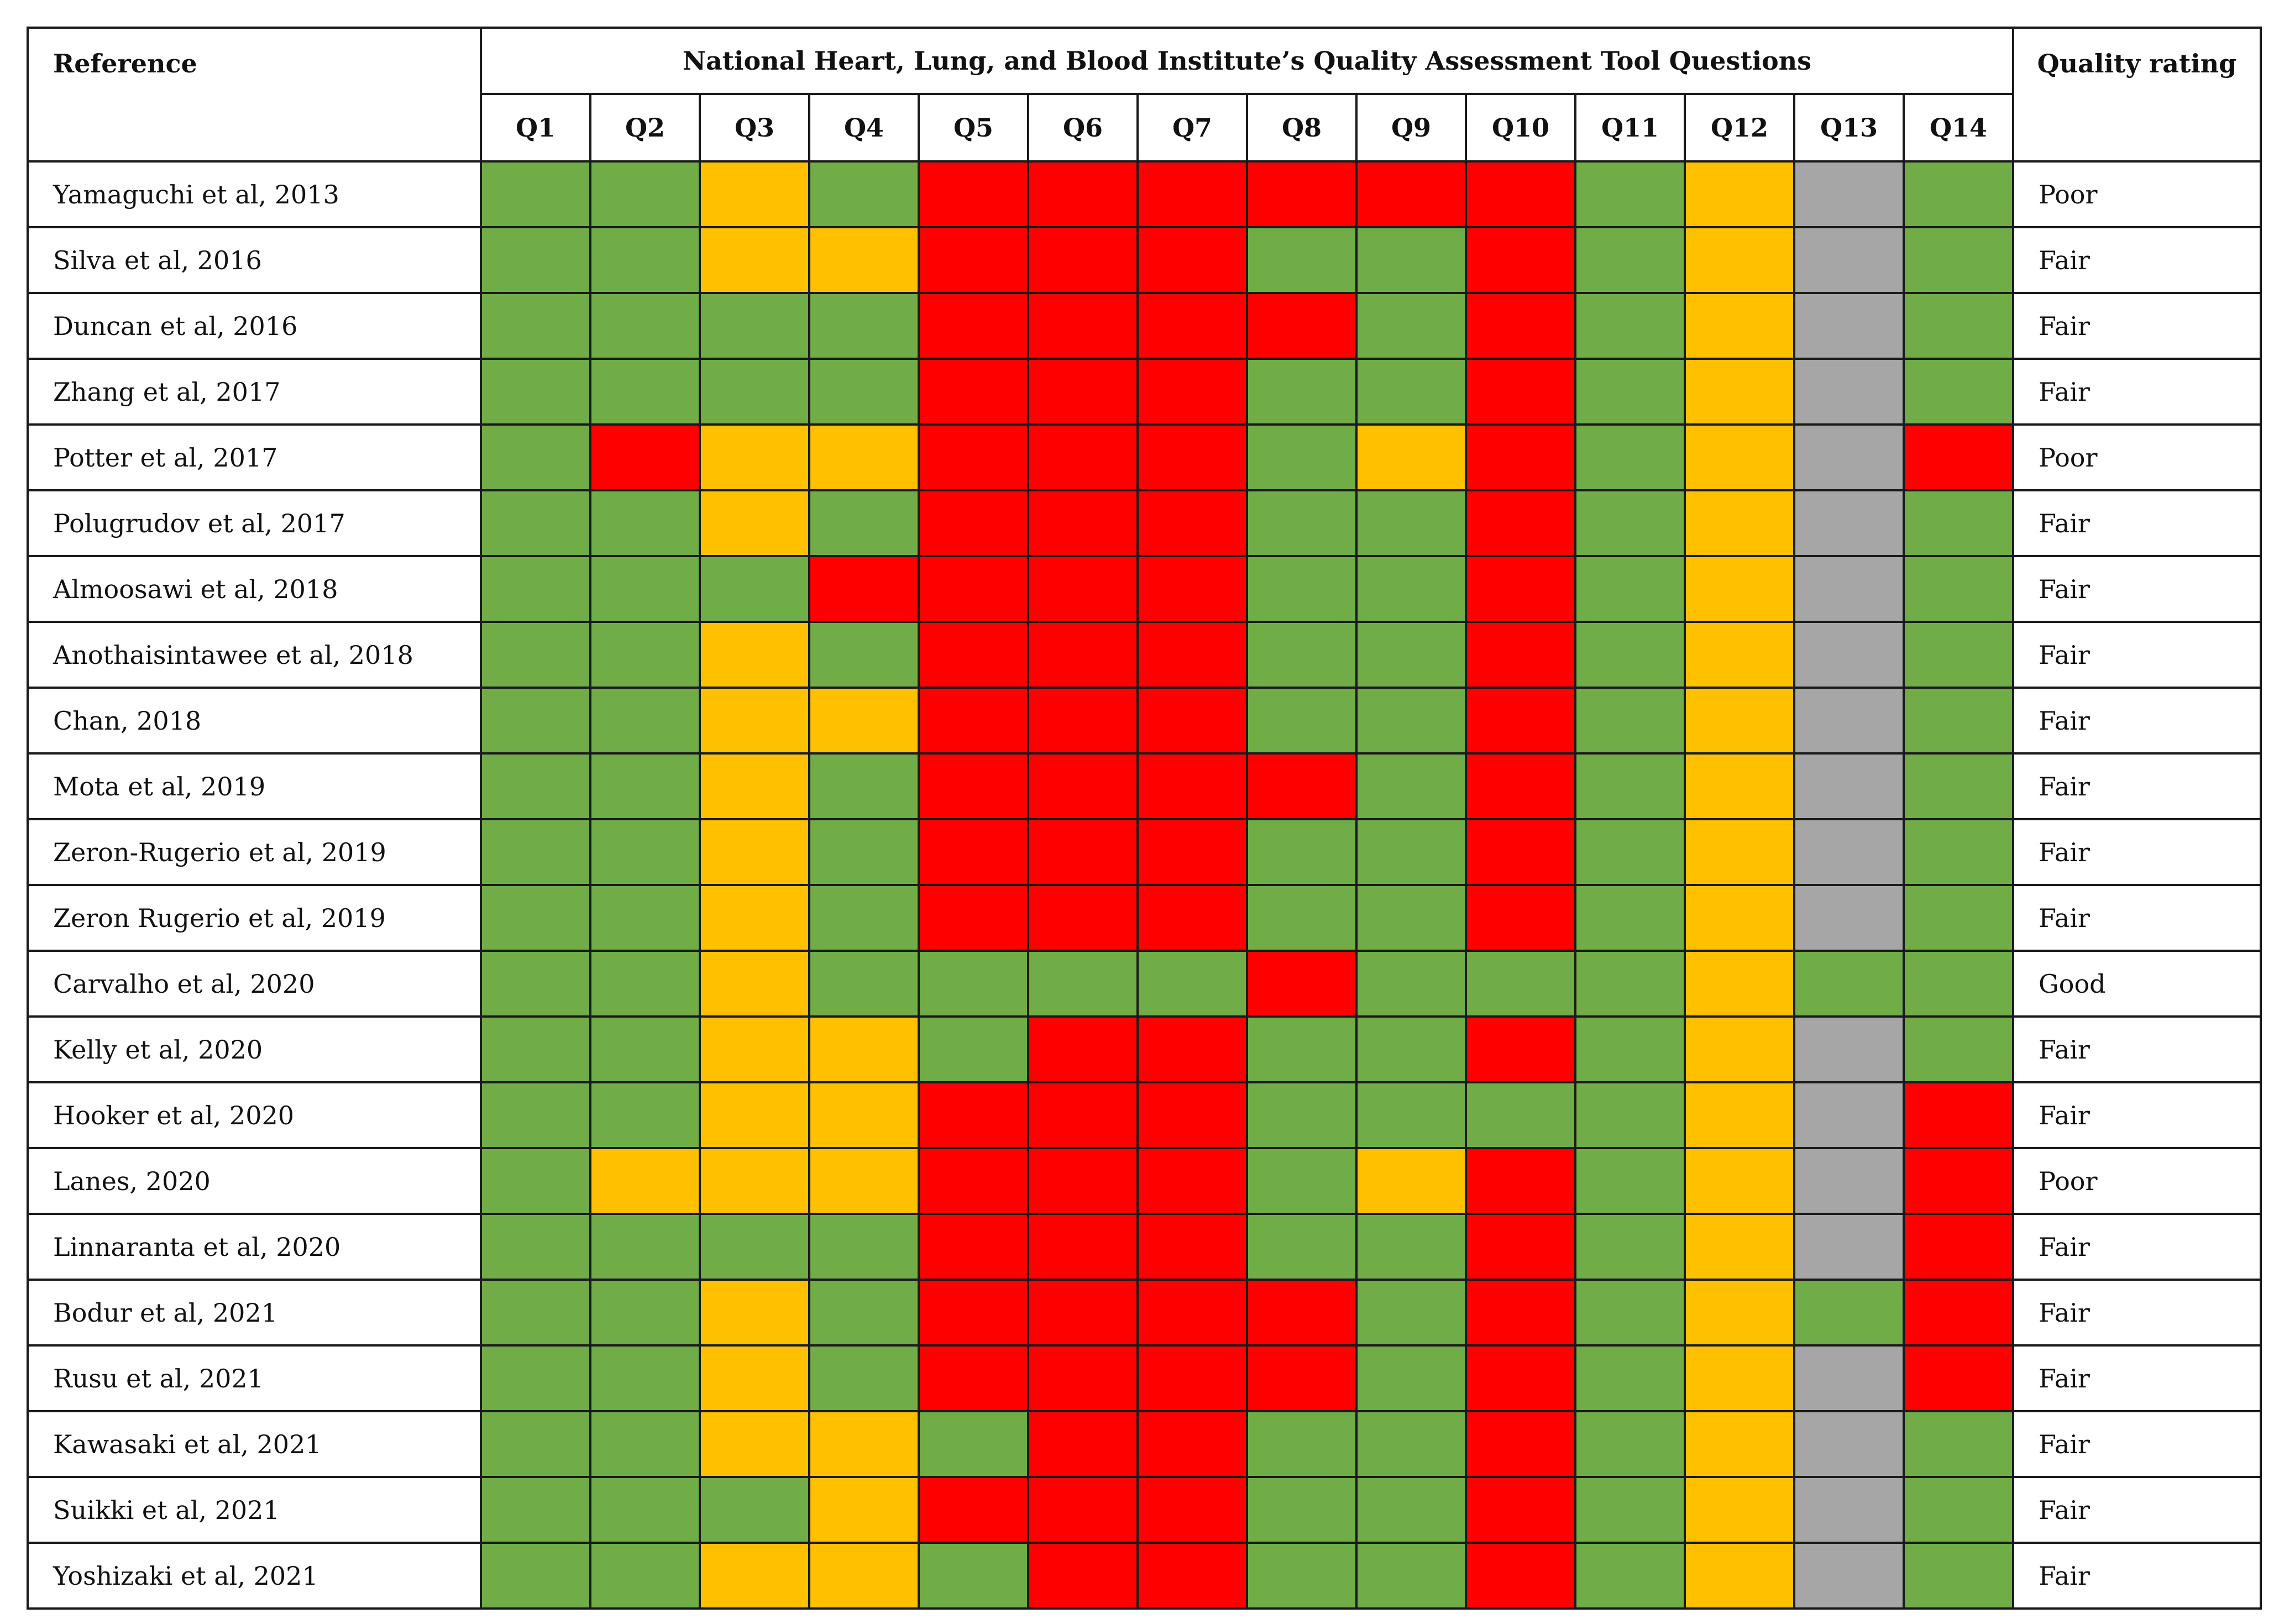 The width and height of the screenshot is (2279, 1624). What do you see at coordinates (254, 95) in the screenshot?
I see `reference-header: Reference` at bounding box center [254, 95].